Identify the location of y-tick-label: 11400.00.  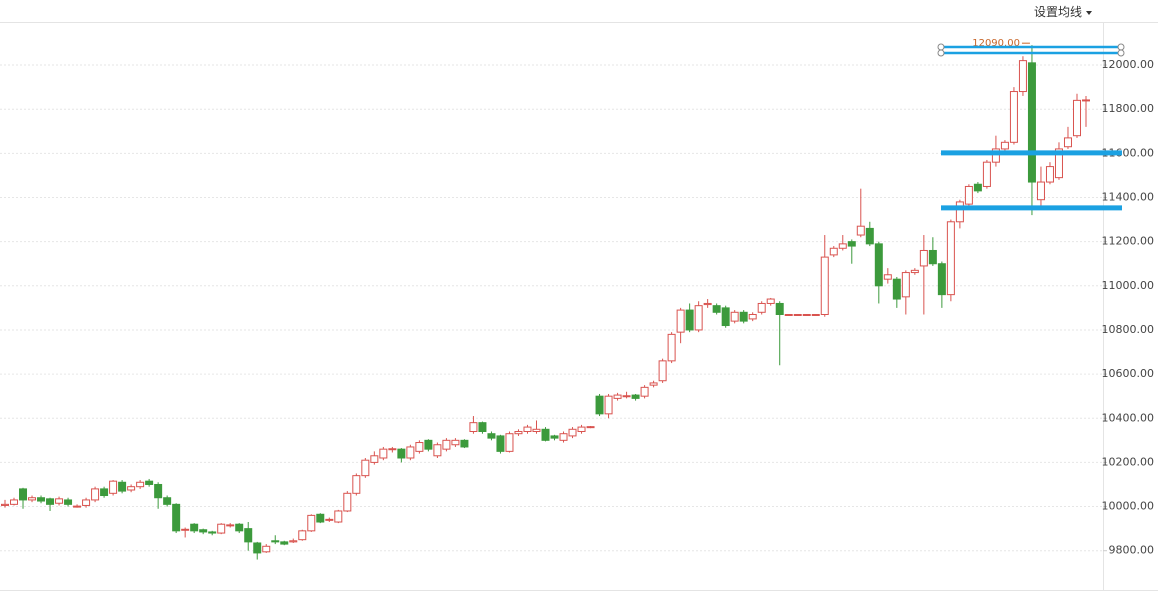
(1128, 196).